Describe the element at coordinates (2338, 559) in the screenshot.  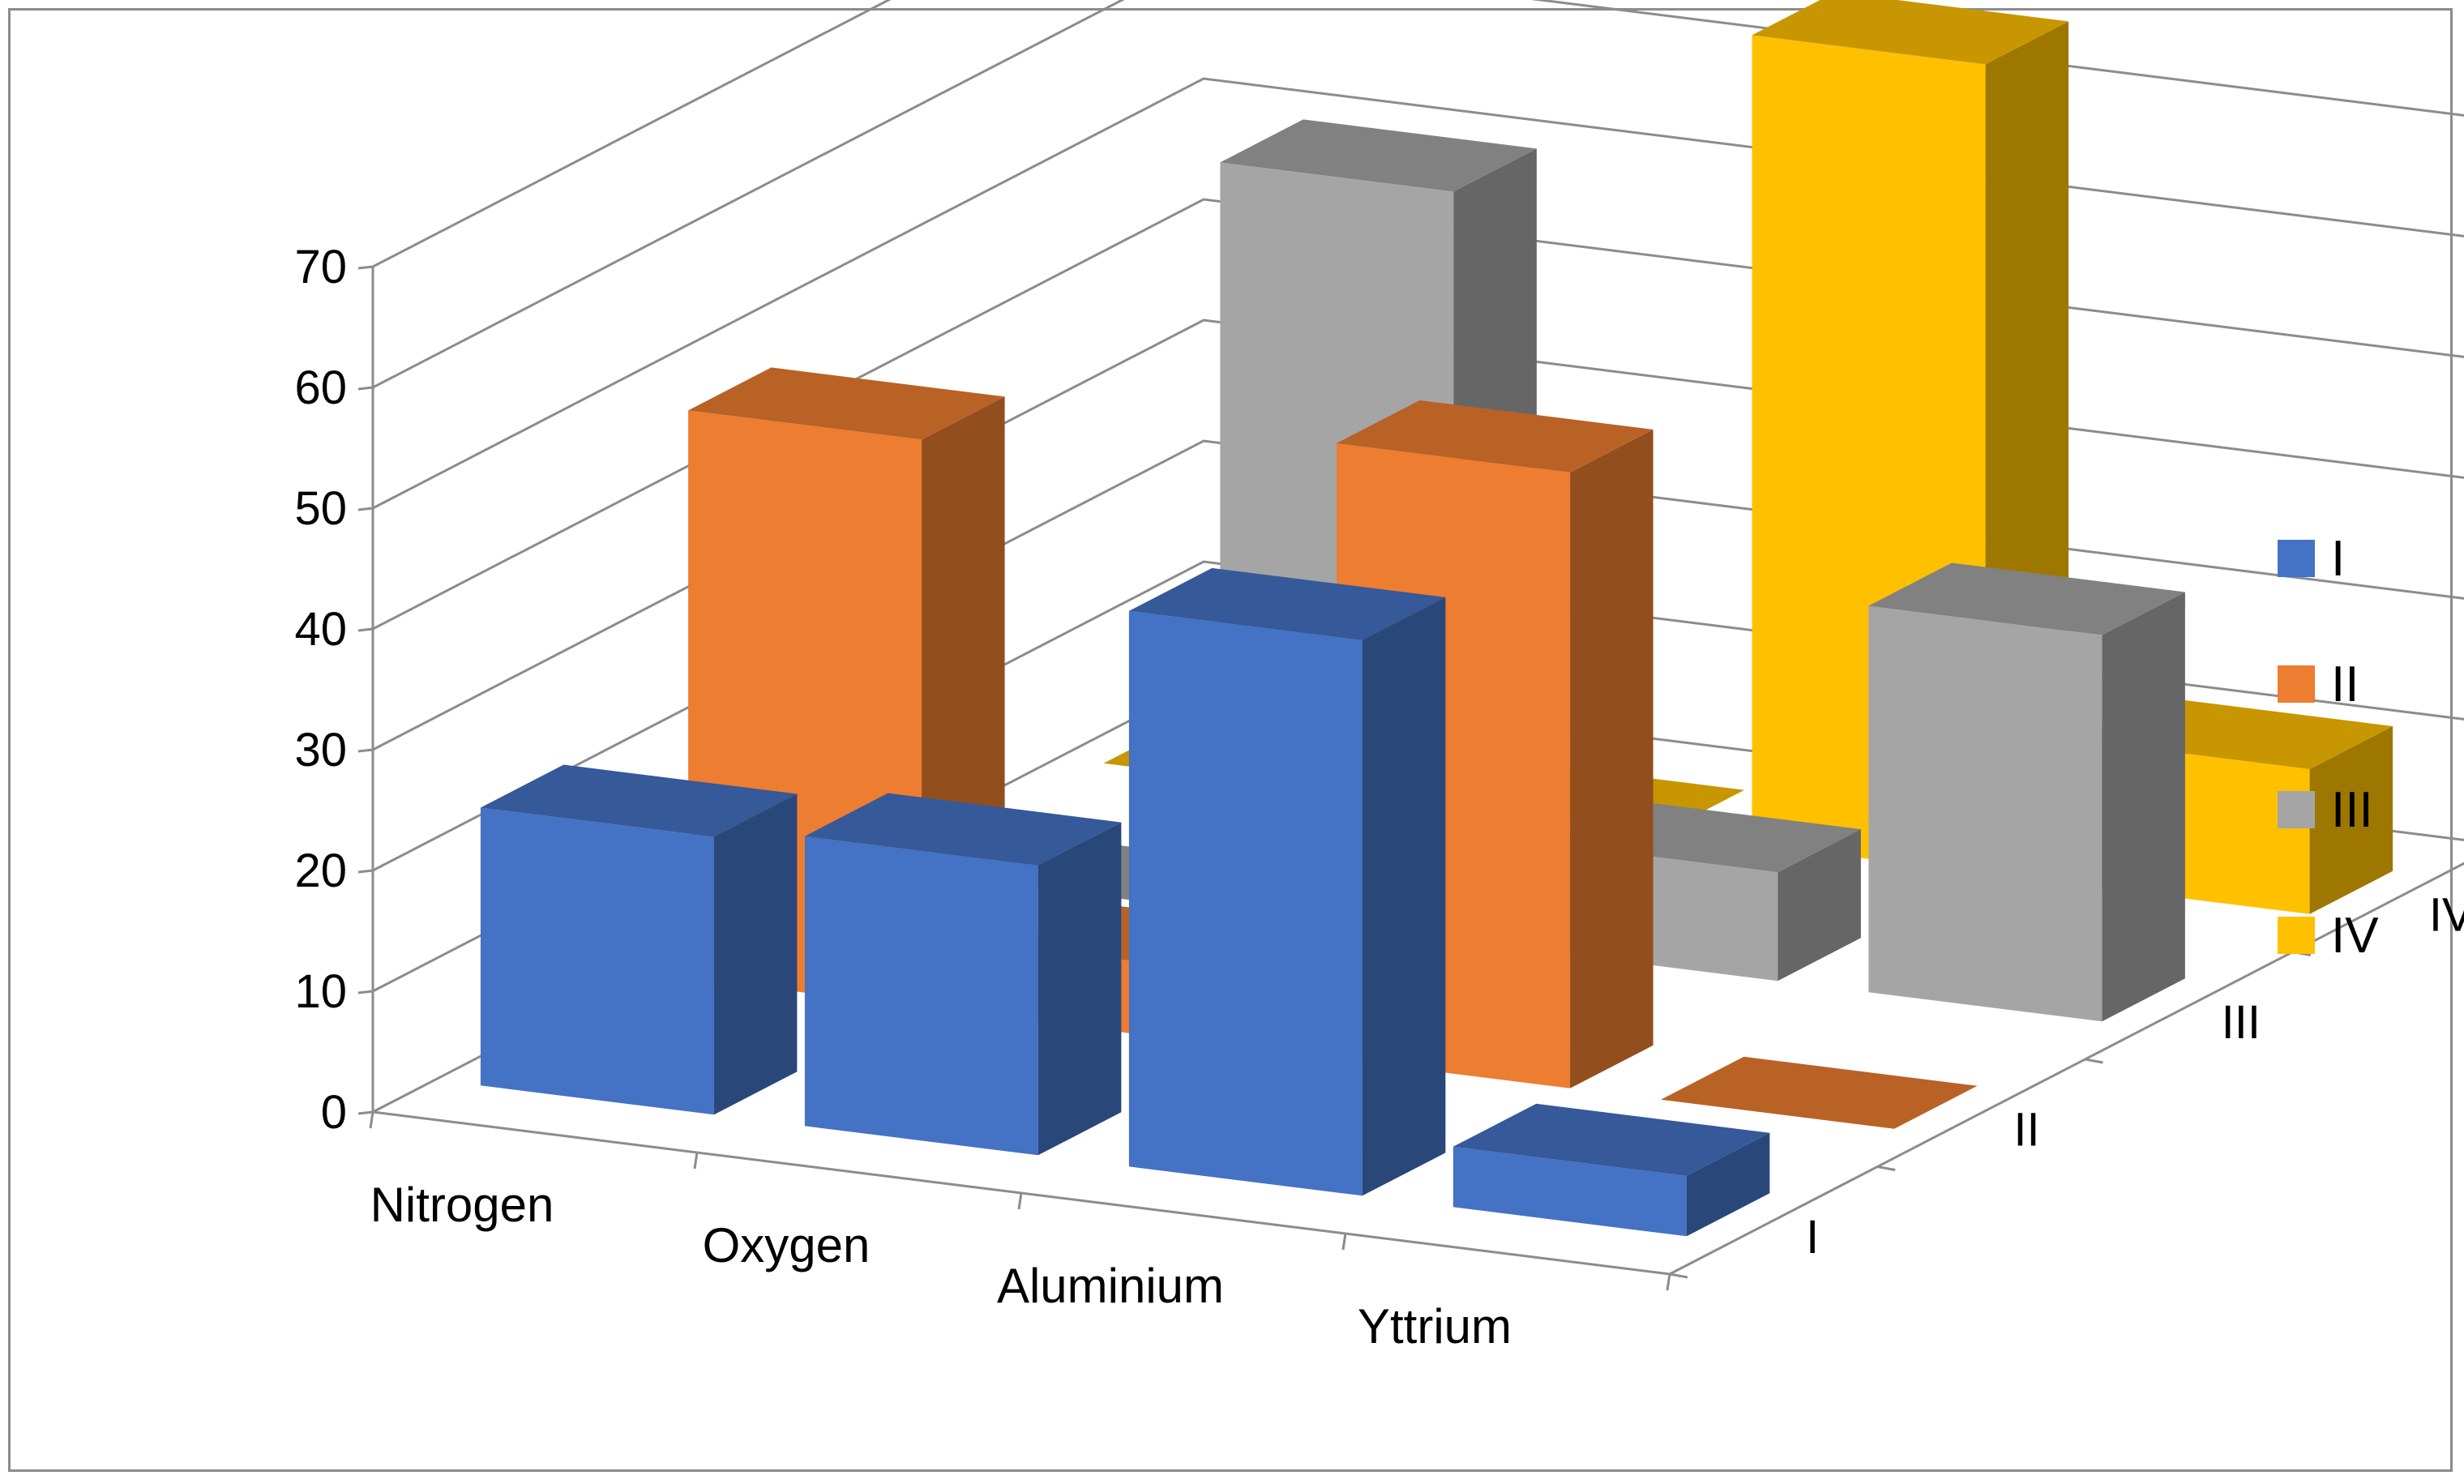
I see `legend-label: I` at that location.